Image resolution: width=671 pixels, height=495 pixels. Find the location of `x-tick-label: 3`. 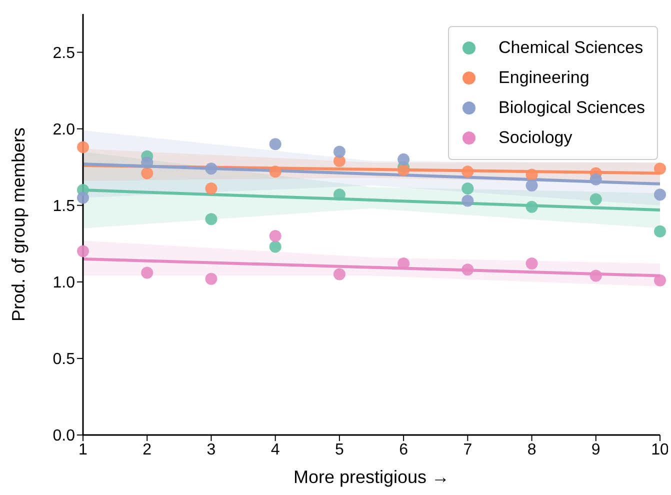

x-tick-label: 3 is located at coordinates (211, 449).